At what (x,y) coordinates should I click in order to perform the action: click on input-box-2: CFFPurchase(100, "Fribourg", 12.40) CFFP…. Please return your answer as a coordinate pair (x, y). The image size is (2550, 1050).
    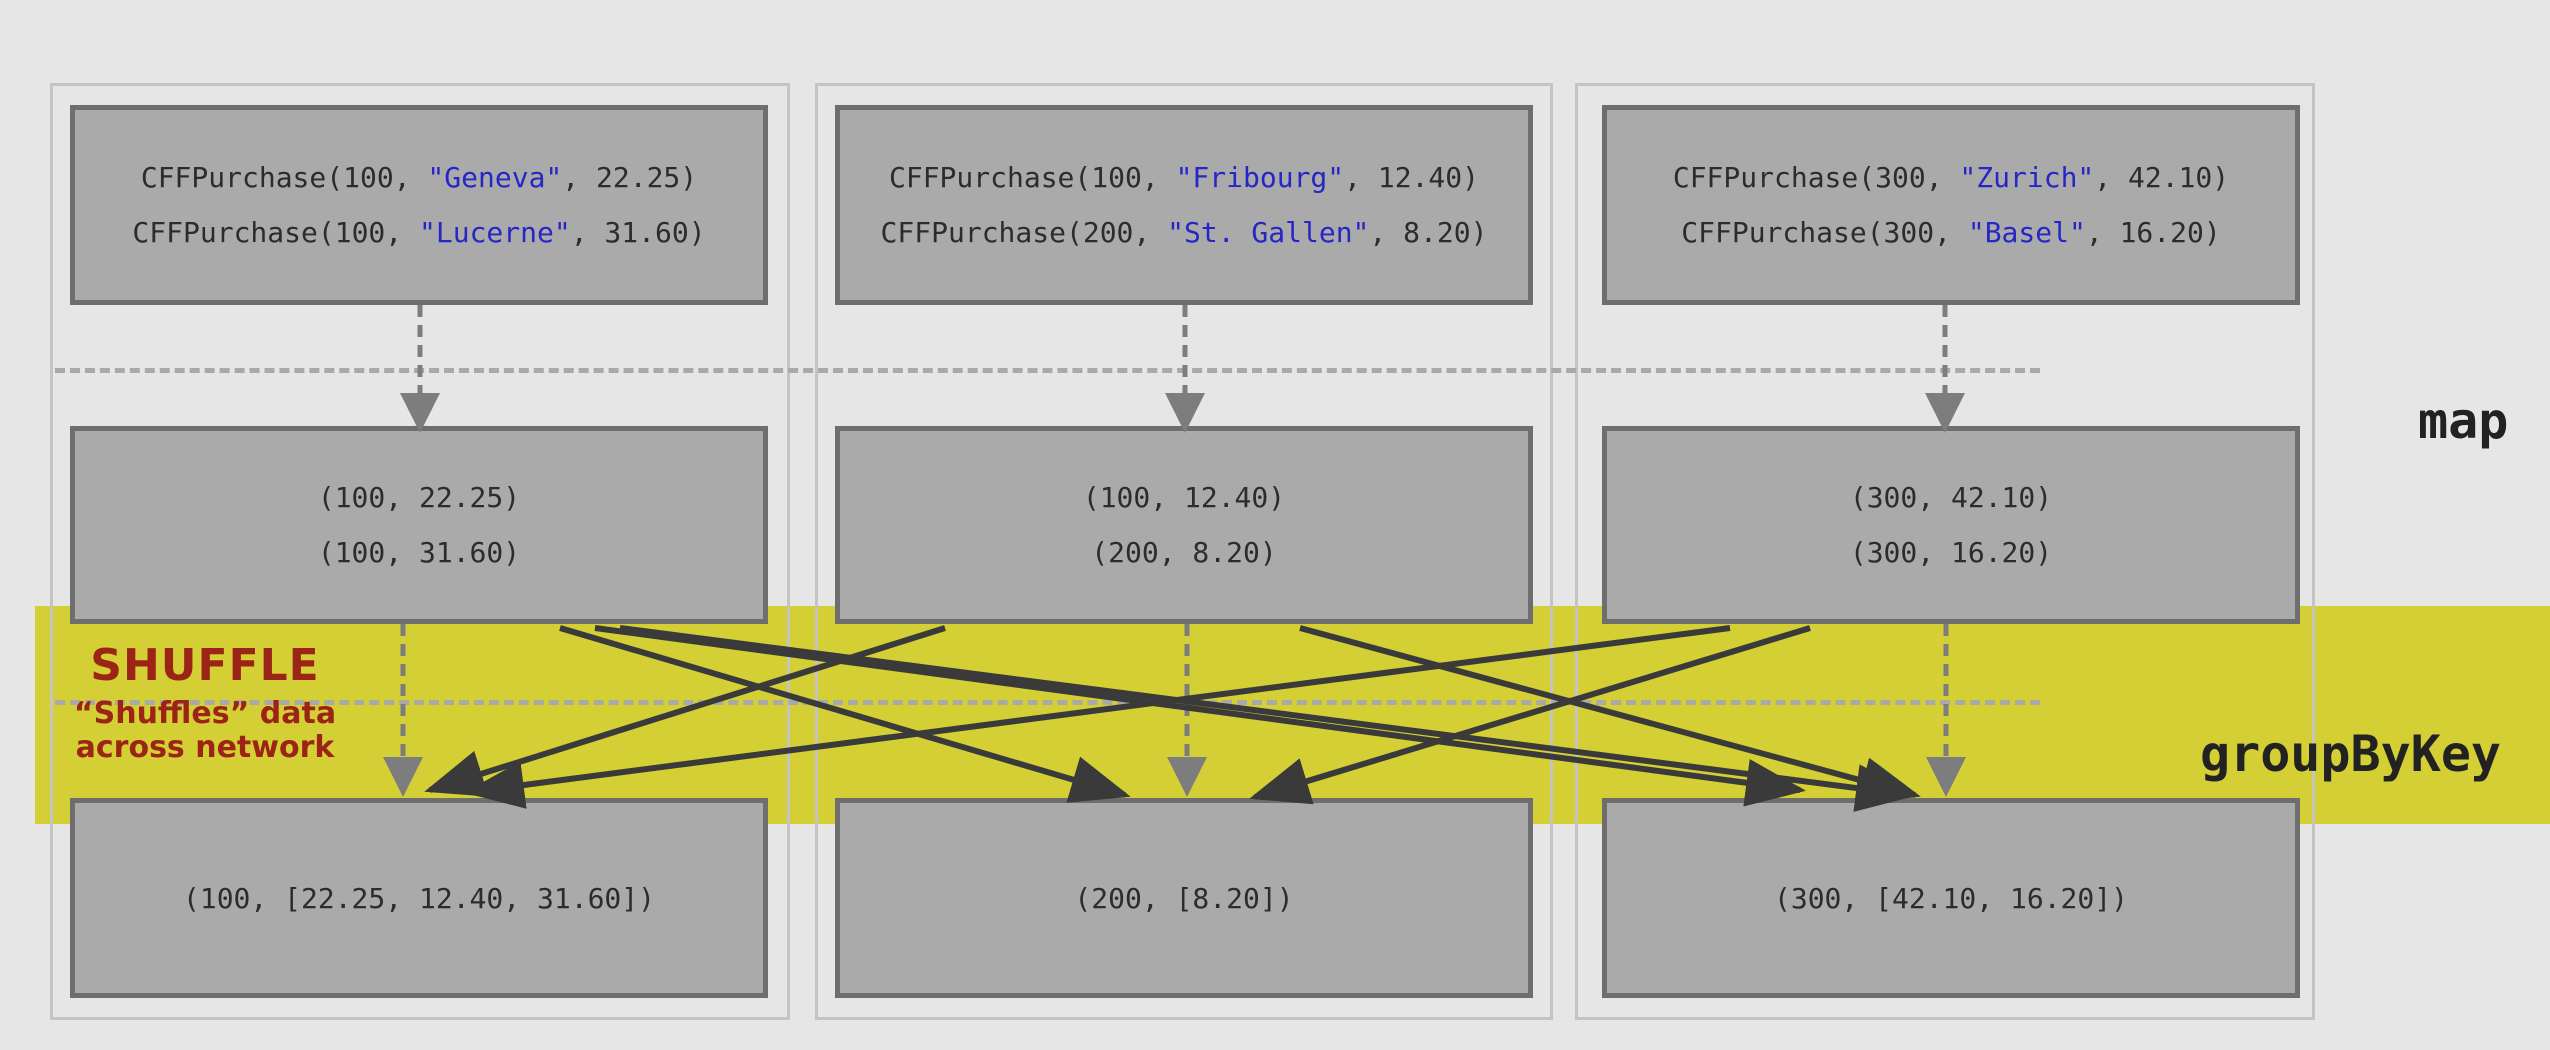
    Looking at the image, I should click on (1184, 205).